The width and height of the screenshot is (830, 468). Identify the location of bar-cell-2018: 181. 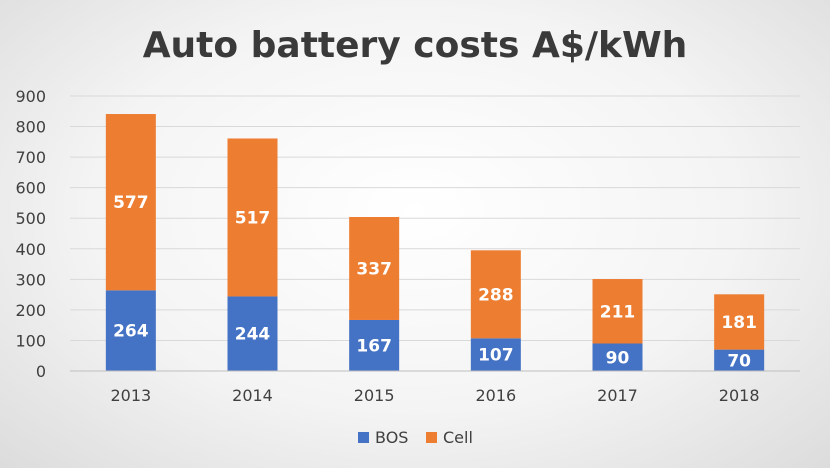
(739, 322).